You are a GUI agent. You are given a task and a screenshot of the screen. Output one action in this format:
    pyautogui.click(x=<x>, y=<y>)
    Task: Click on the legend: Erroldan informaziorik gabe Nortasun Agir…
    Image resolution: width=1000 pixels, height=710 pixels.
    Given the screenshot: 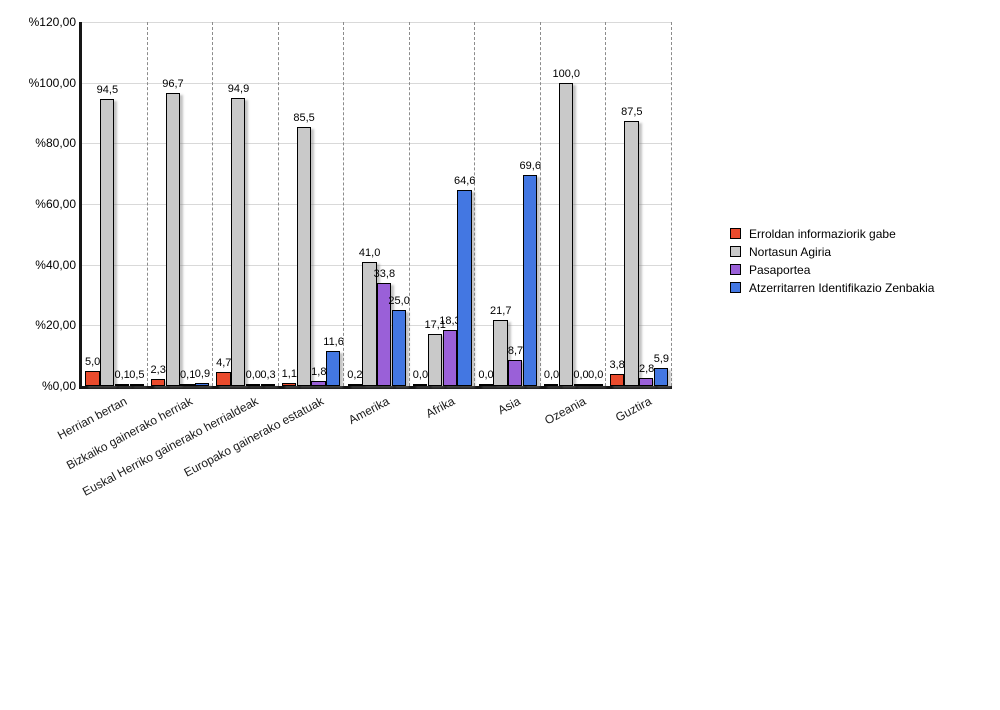 What is the action you would take?
    pyautogui.click(x=832, y=261)
    